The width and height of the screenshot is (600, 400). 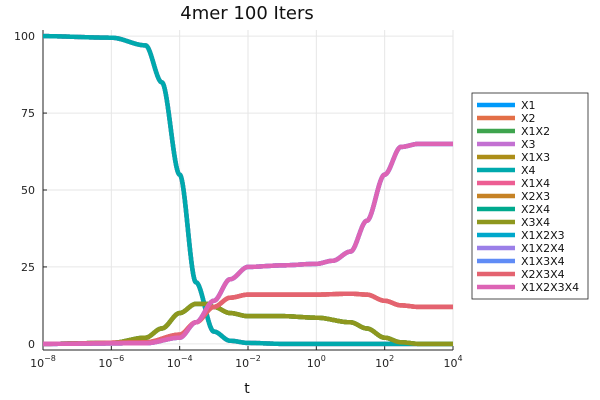 I want to click on x-tick-label: 10⁻⁶, so click(x=111, y=362).